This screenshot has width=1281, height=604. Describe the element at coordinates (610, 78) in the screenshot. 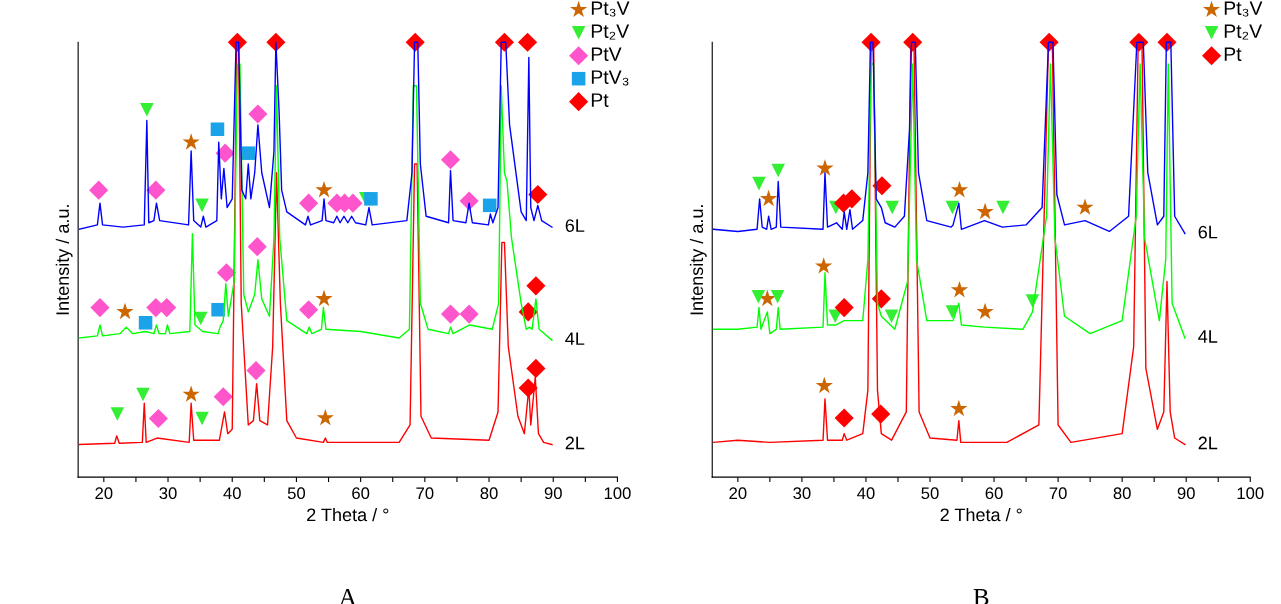

I see `legend-label: PtV₃` at that location.